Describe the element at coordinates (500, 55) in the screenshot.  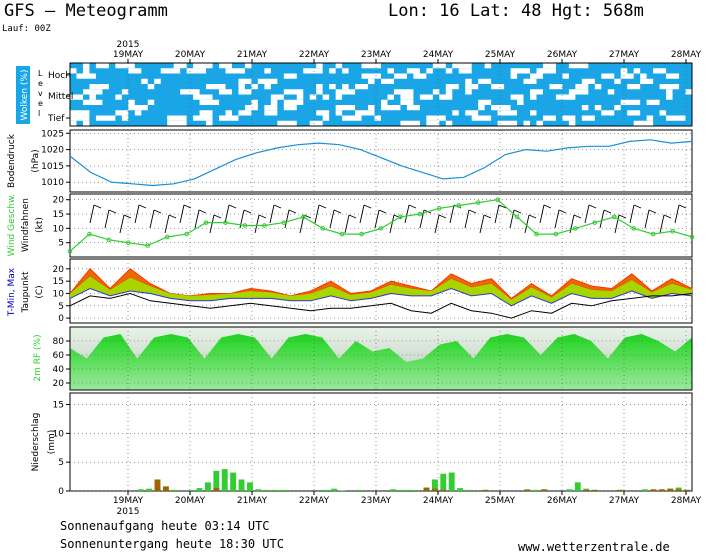
I see `day-label-top-6: 25MAY` at that location.